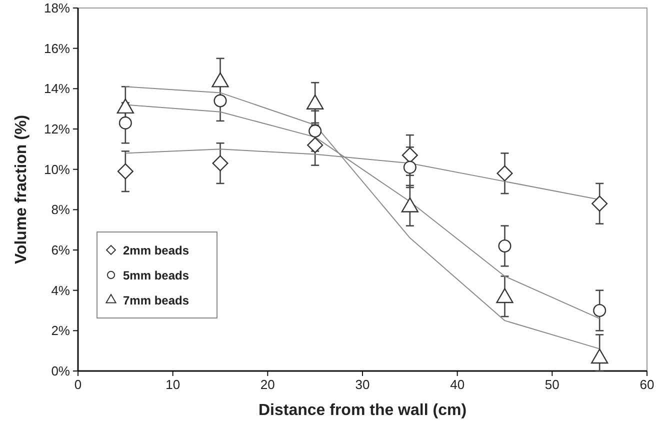 The image size is (657, 427). Describe the element at coordinates (57, 48) in the screenshot. I see `y-tick-label: 16%` at that location.